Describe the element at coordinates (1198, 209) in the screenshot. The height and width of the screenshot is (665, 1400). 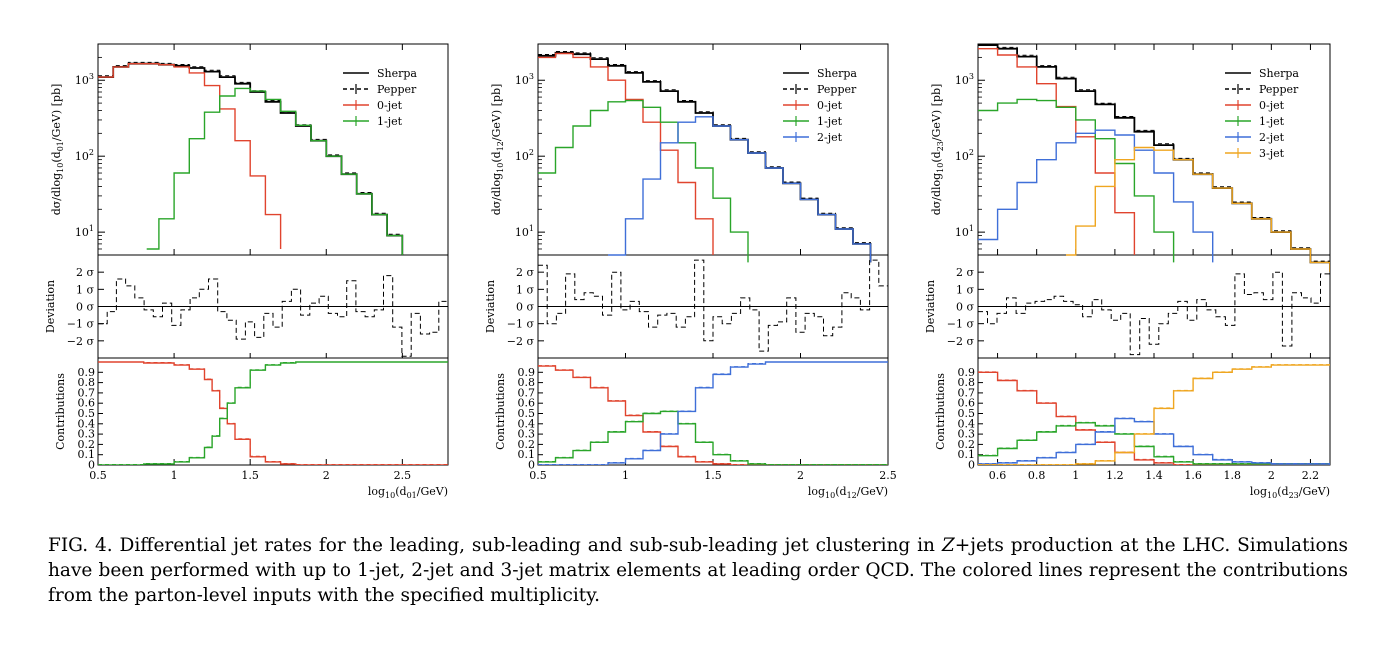
I see `series-3-jet-line` at that location.